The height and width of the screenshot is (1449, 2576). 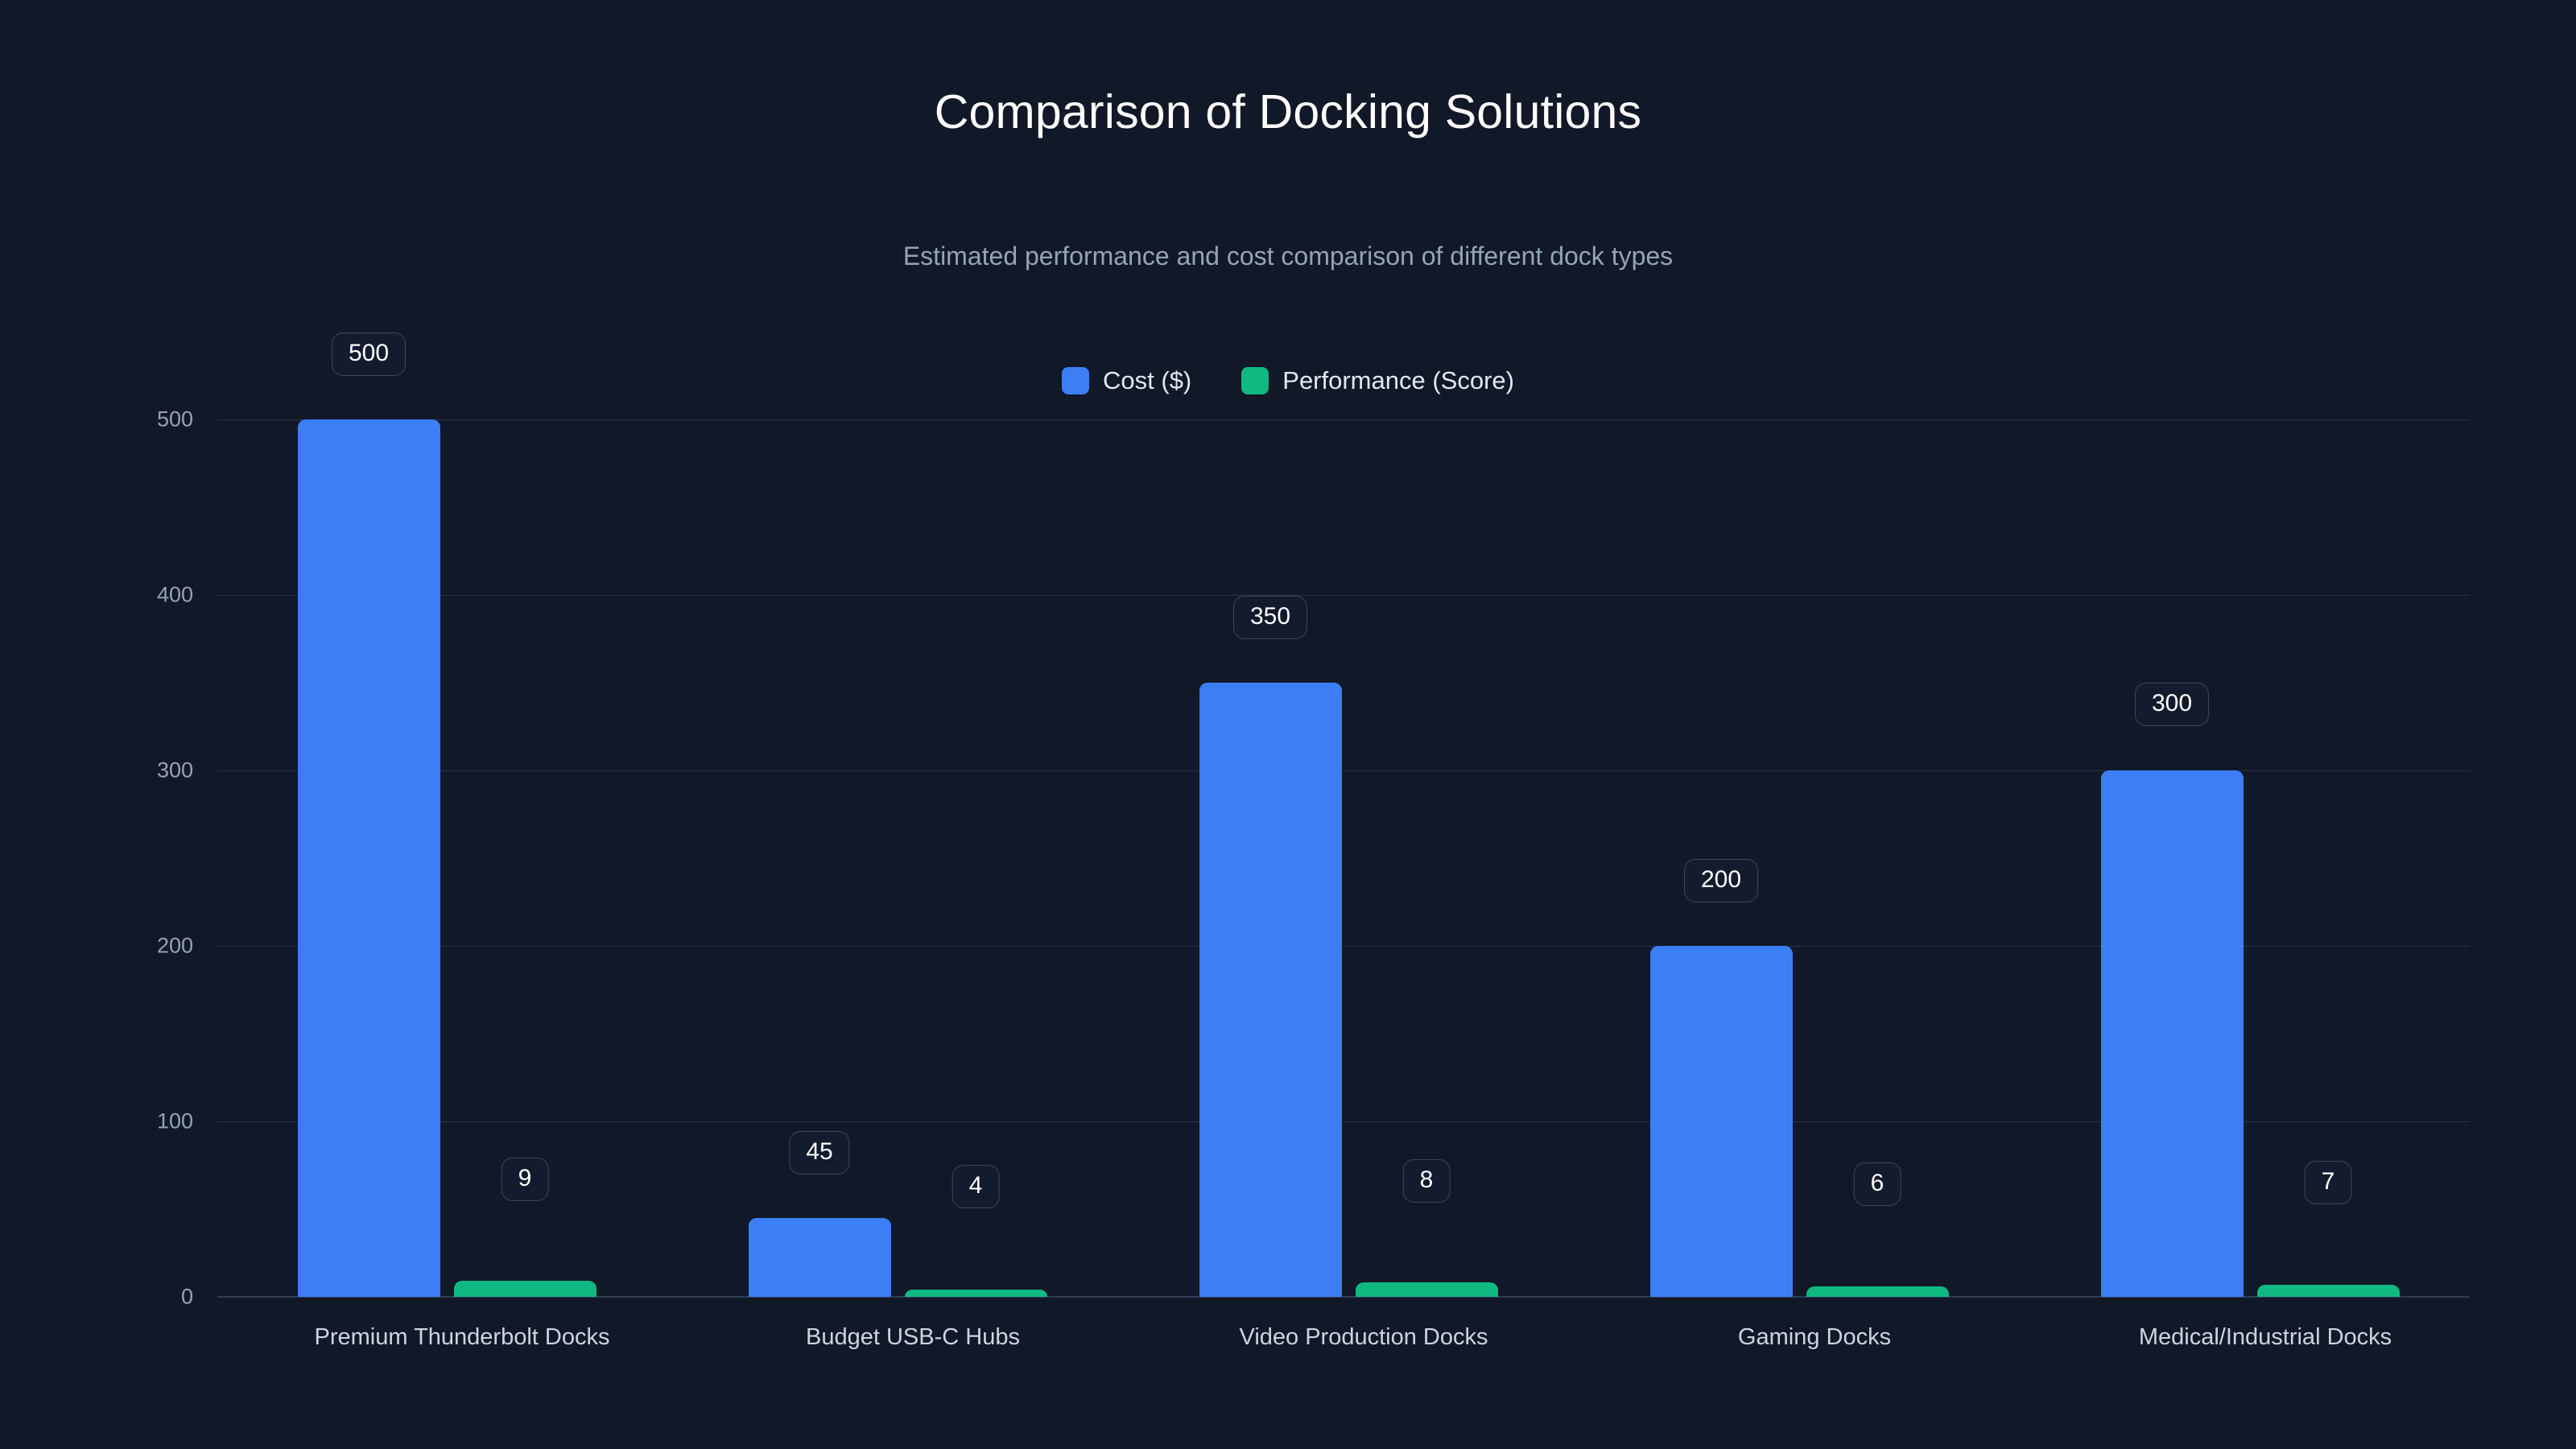 What do you see at coordinates (369, 858) in the screenshot?
I see `bar-cost-premium-thunderbolt-docks` at bounding box center [369, 858].